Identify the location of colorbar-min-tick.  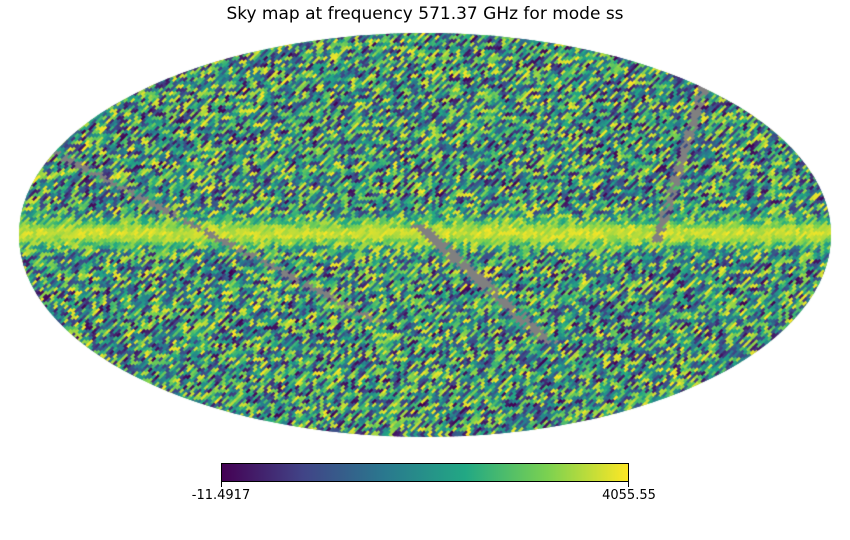
(221, 484).